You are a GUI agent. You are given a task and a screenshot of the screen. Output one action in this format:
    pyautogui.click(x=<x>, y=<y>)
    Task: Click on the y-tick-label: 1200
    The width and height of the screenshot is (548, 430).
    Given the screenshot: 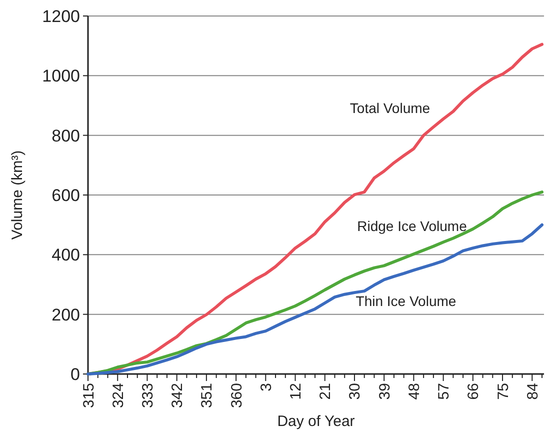 What is the action you would take?
    pyautogui.click(x=61, y=16)
    